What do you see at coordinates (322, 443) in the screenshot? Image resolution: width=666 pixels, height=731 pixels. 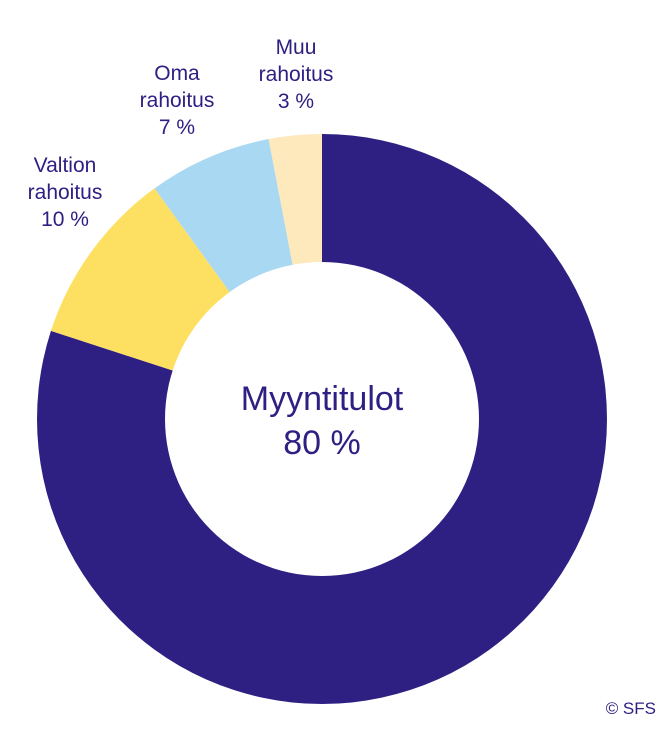 I see `slice-label-line: 80 %` at bounding box center [322, 443].